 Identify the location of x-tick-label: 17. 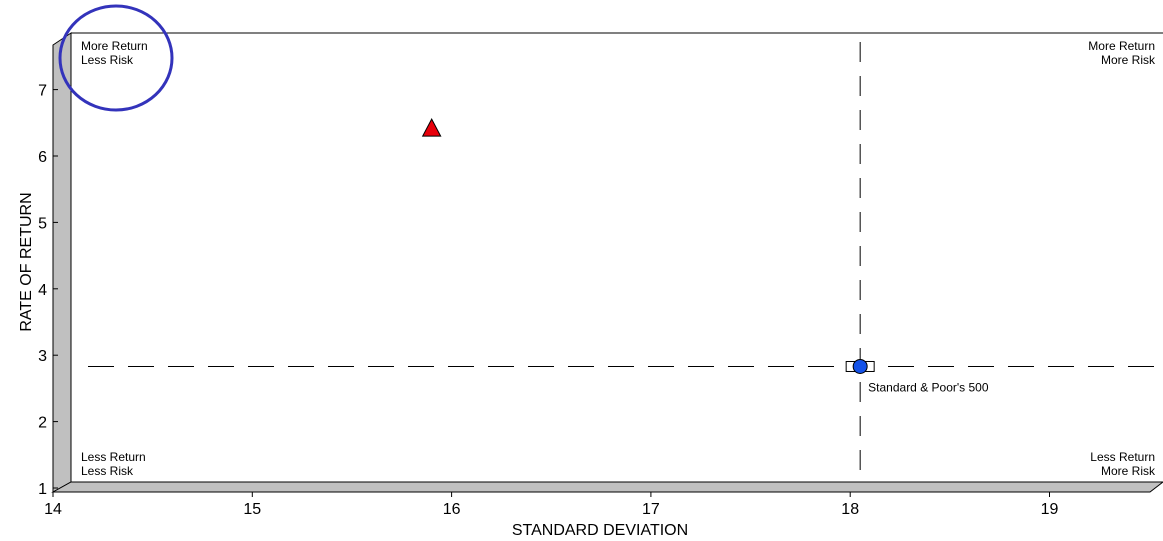
(651, 509).